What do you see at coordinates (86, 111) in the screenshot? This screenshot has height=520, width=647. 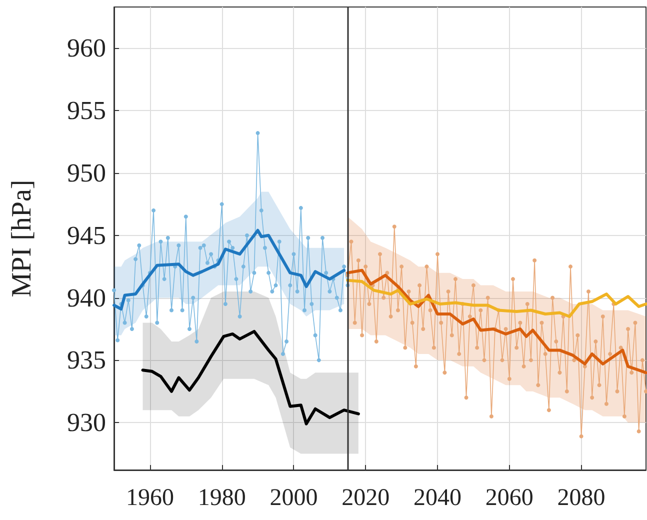 I see `y-tick-label: 955` at bounding box center [86, 111].